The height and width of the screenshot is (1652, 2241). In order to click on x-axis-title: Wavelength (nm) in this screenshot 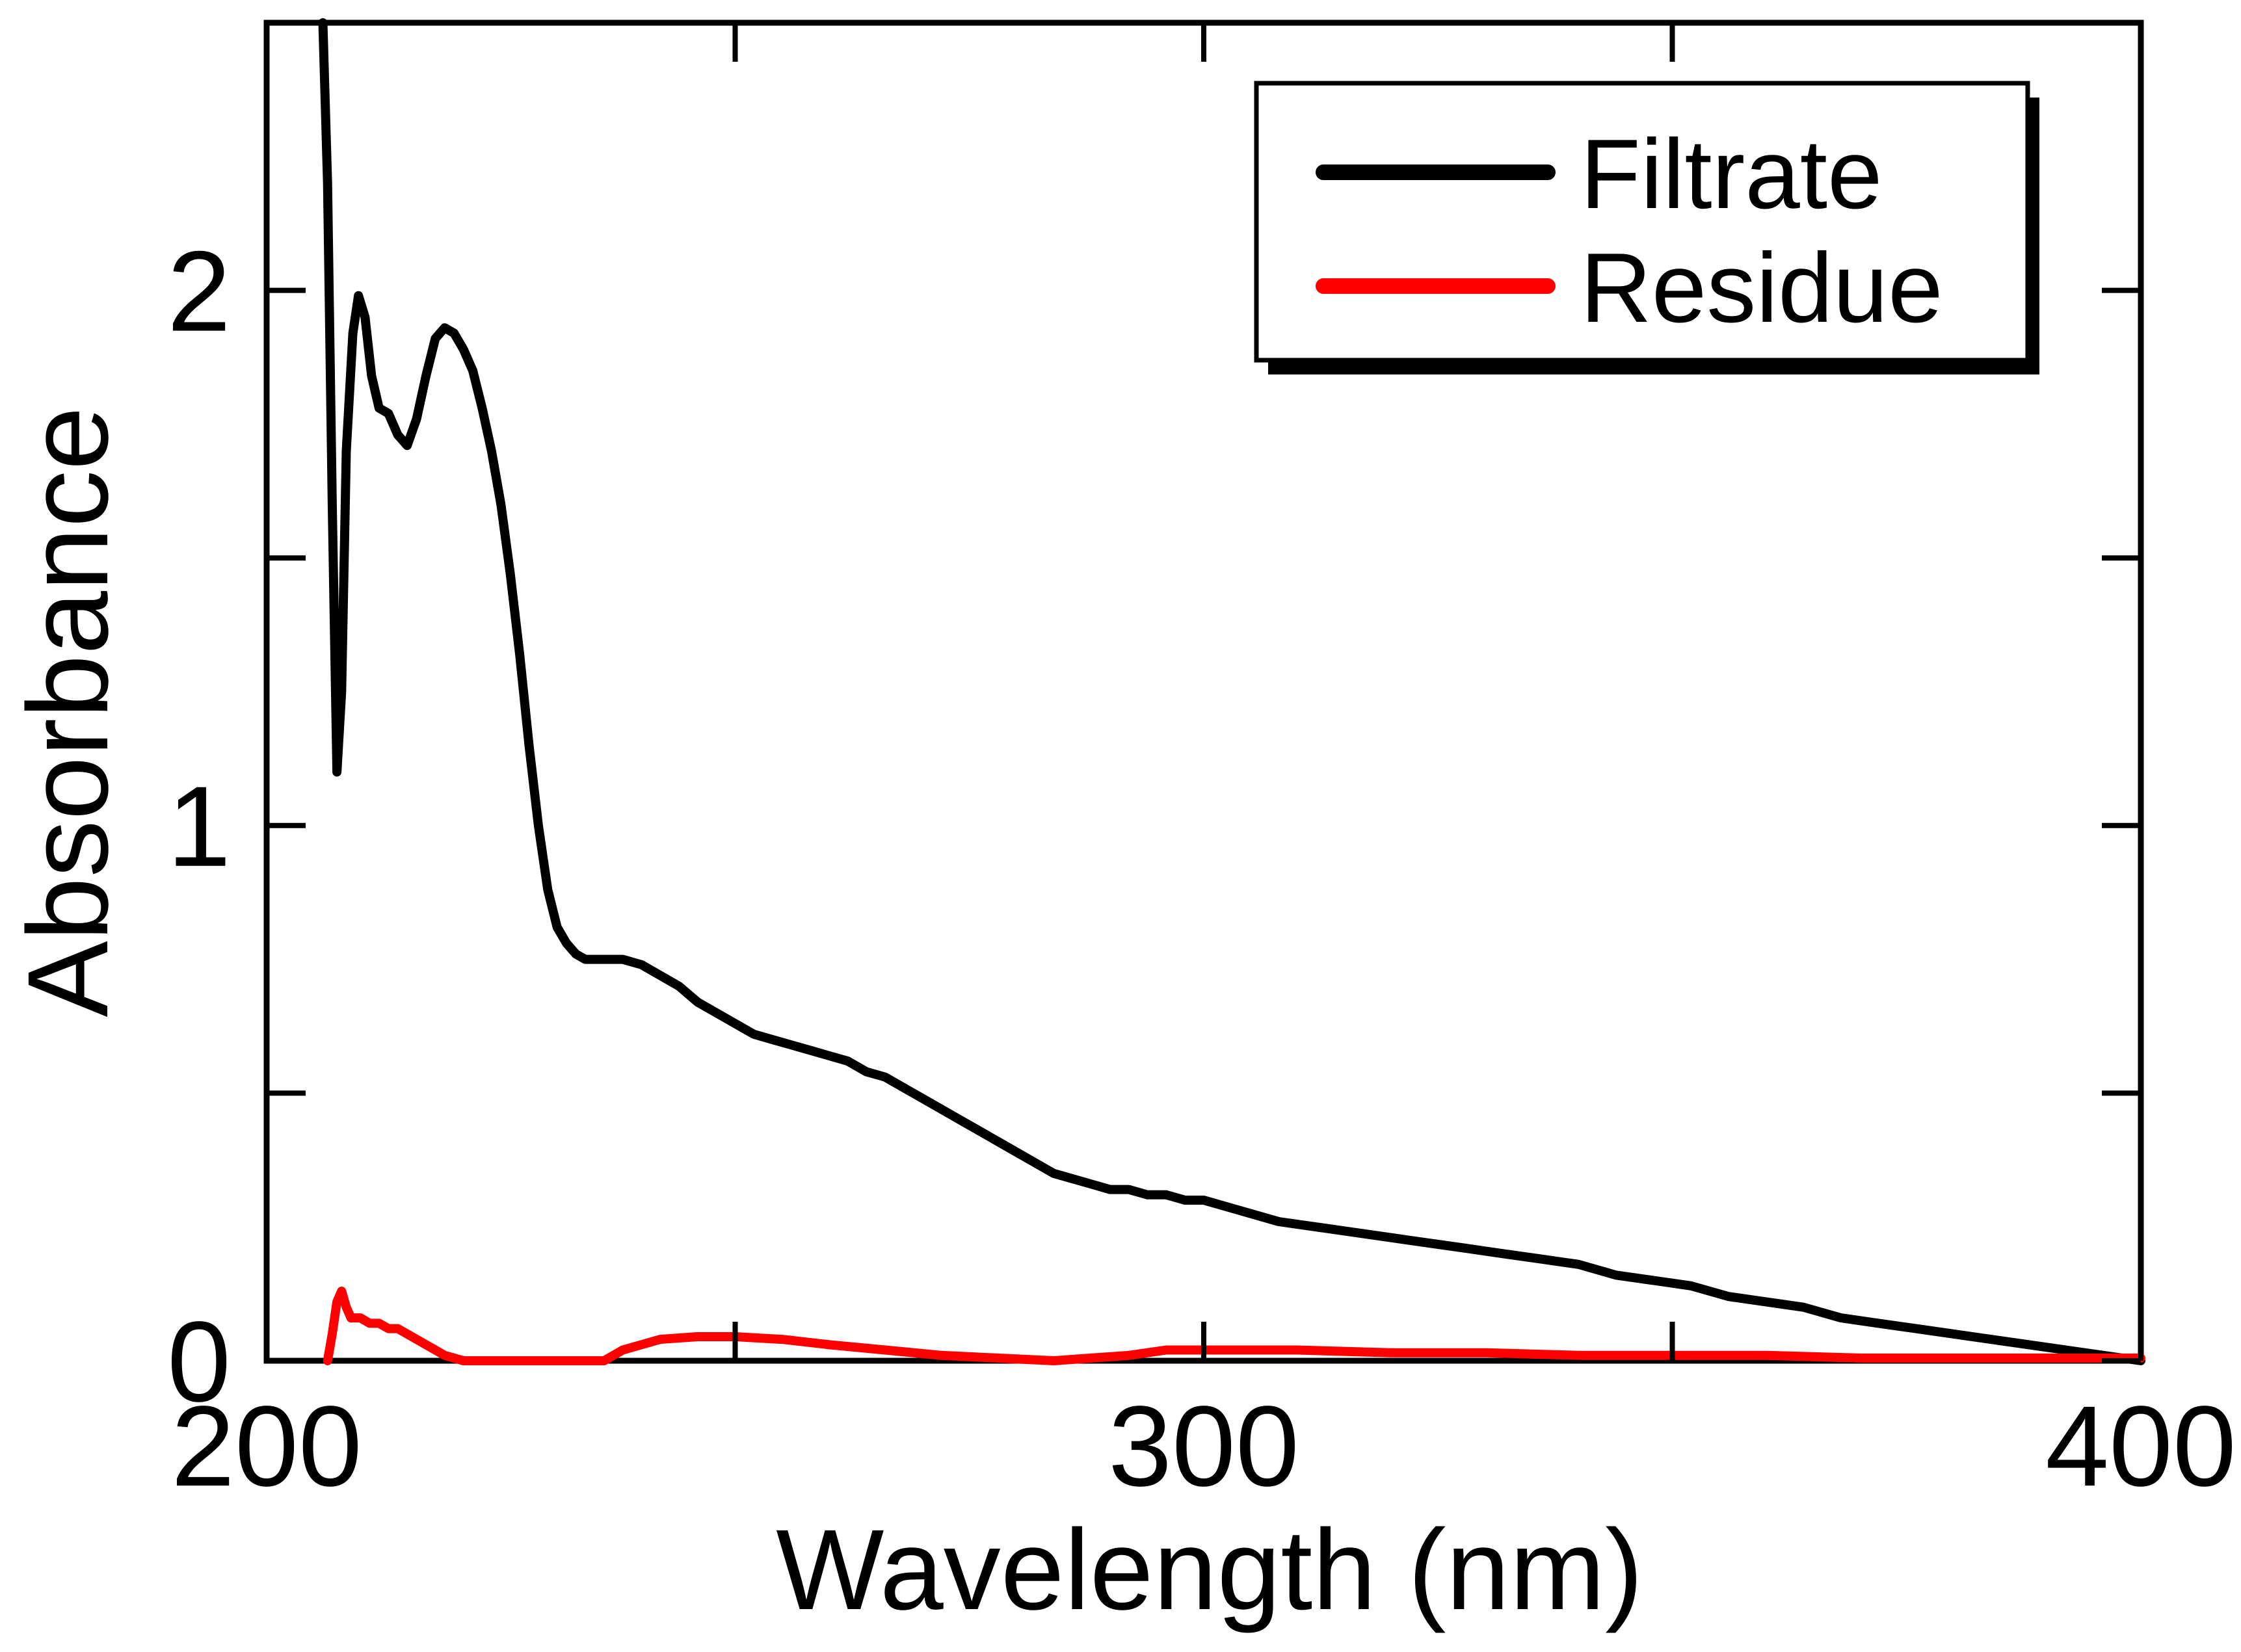, I will do `click(1209, 1570)`.